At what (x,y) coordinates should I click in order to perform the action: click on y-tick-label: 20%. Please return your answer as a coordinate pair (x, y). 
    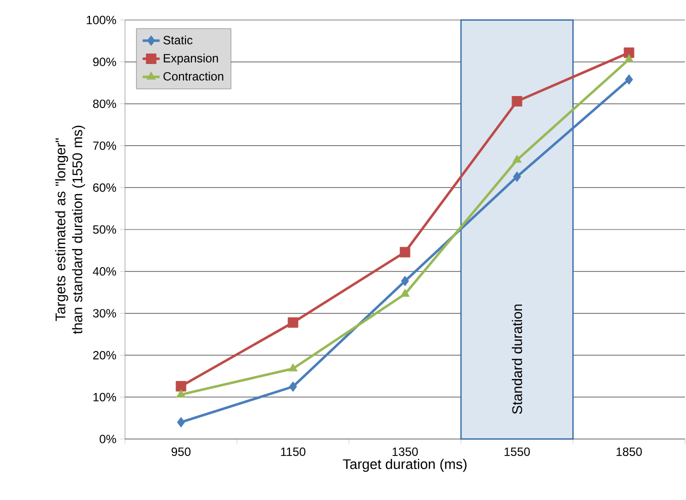
    Looking at the image, I should click on (104, 355).